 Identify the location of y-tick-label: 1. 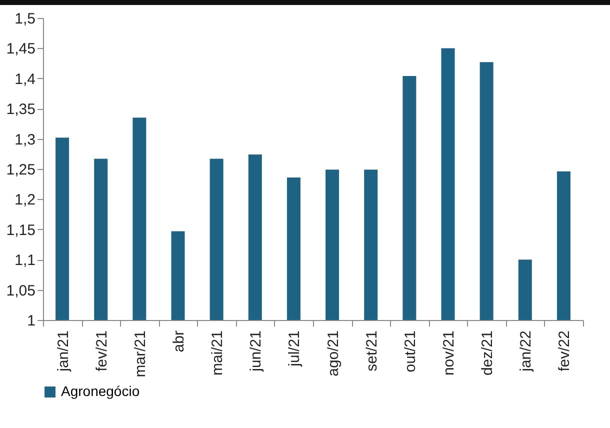
(31, 321).